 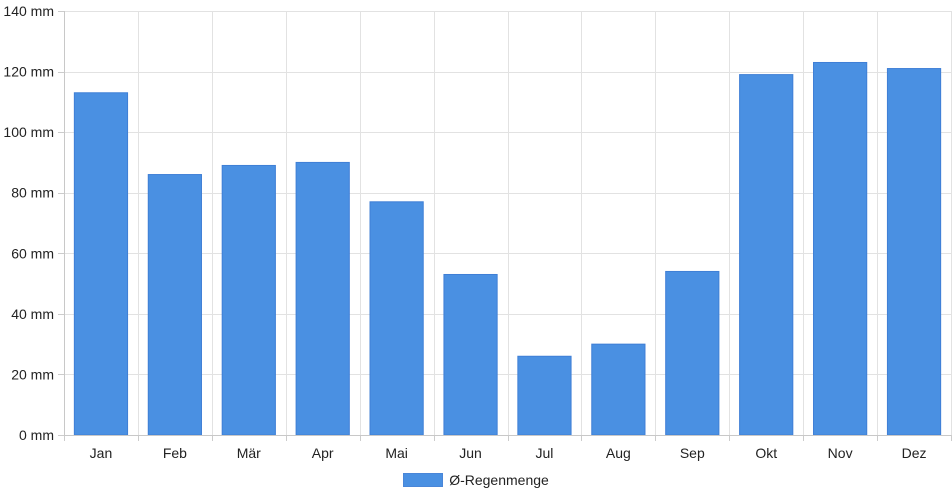 What do you see at coordinates (914, 453) in the screenshot?
I see `x-tick-label: Dez` at bounding box center [914, 453].